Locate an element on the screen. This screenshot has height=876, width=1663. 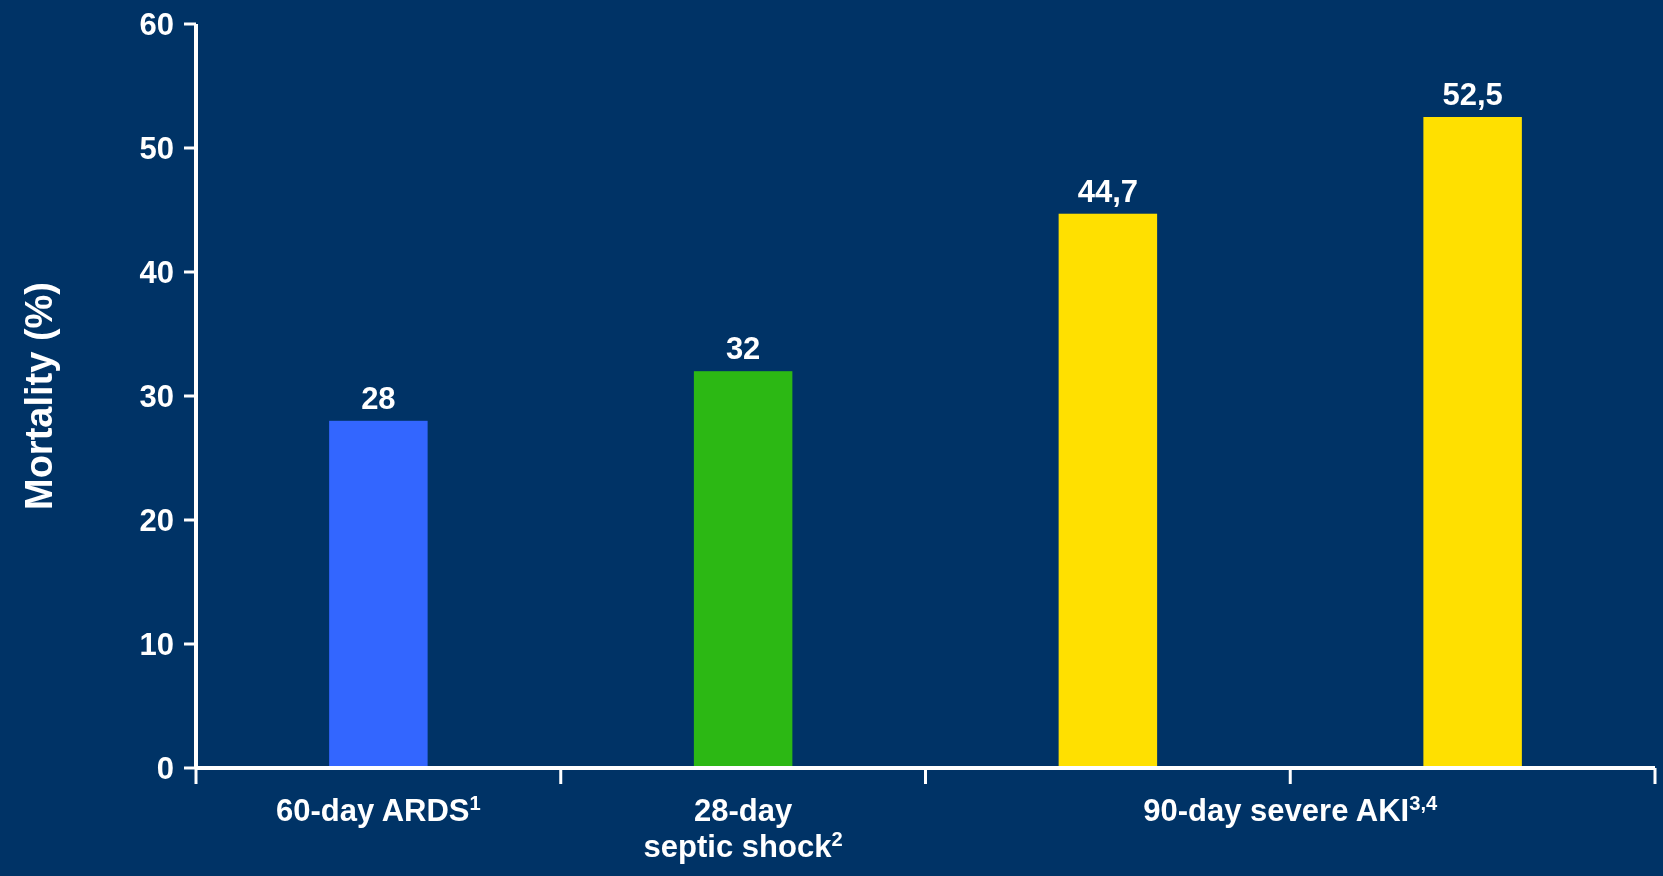
x-tick-label: 28-day septic shock$^{2}$ is located at coordinates (743, 828).